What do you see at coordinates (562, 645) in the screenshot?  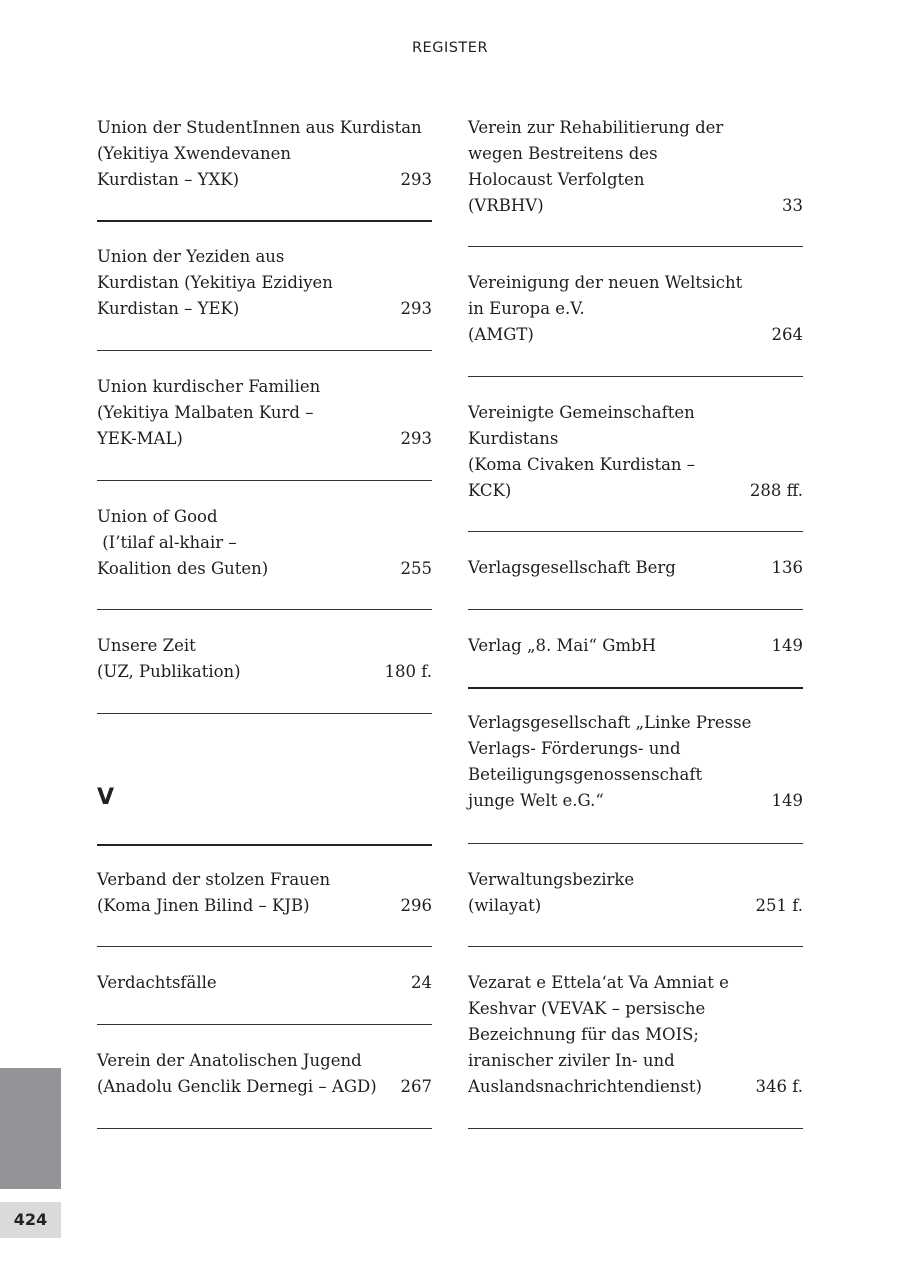 I see `entry-term-line: Verlag „8. Mai“ GmbH` at bounding box center [562, 645].